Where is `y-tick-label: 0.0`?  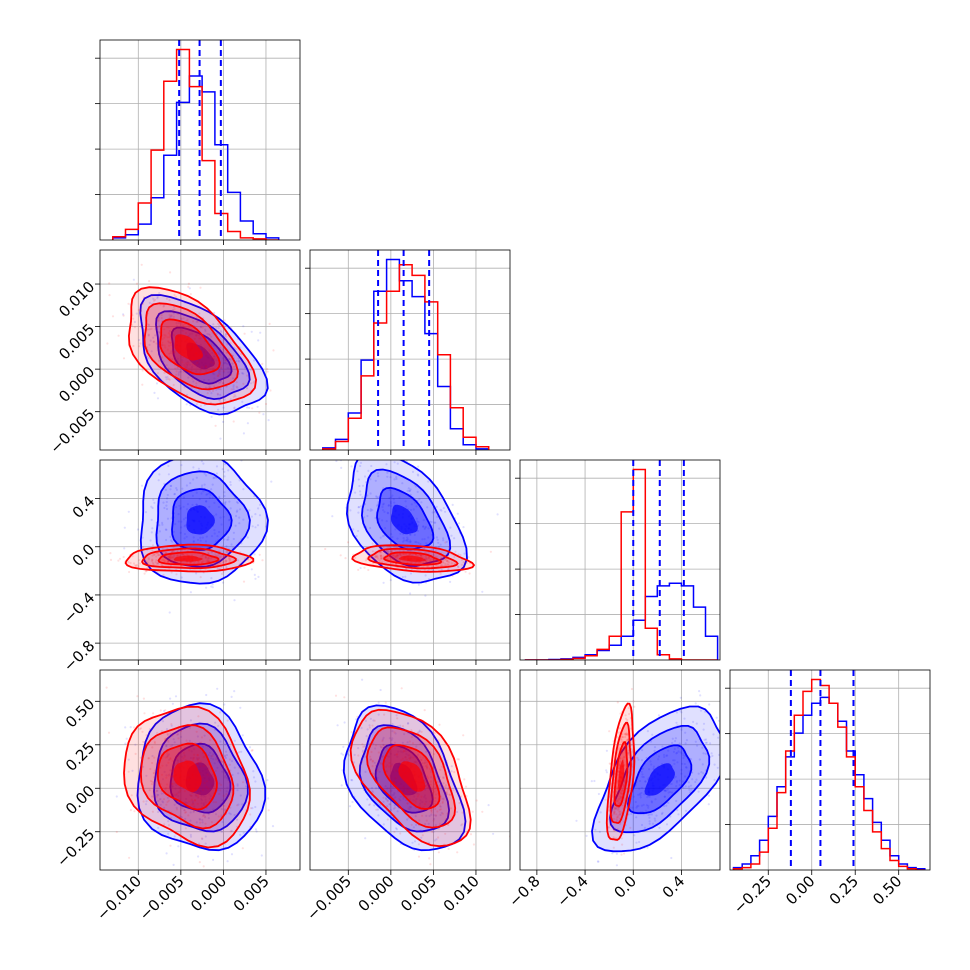
y-tick-label: 0.0 is located at coordinates (84, 555).